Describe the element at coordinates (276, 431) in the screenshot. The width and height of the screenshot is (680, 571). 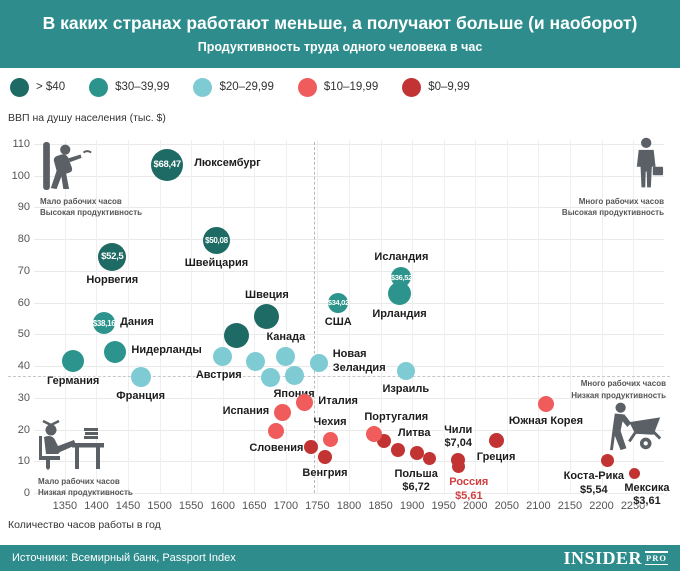
I see `data-point-Словения` at that location.